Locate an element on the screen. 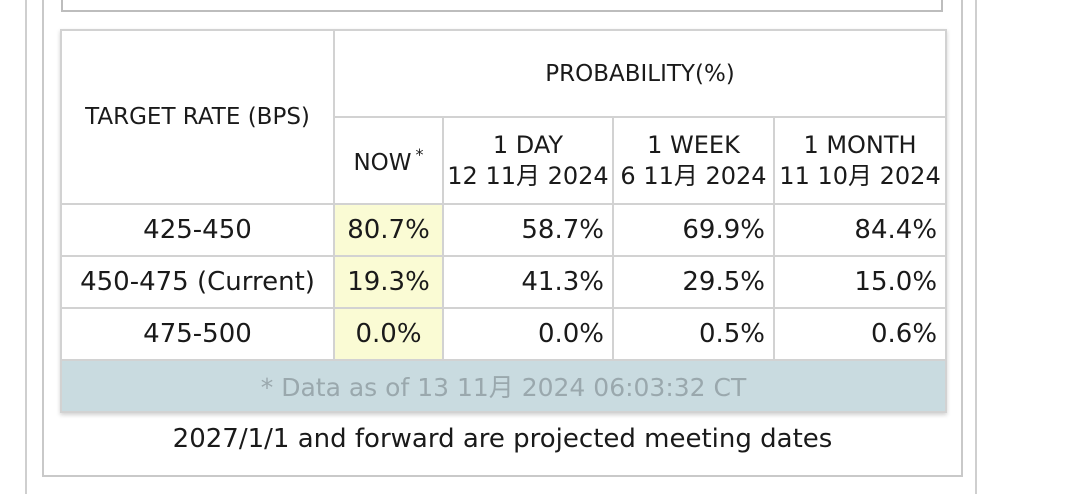 This screenshot has width=1080, height=494. probability-header: PROBABILITY(%) is located at coordinates (640, 73).